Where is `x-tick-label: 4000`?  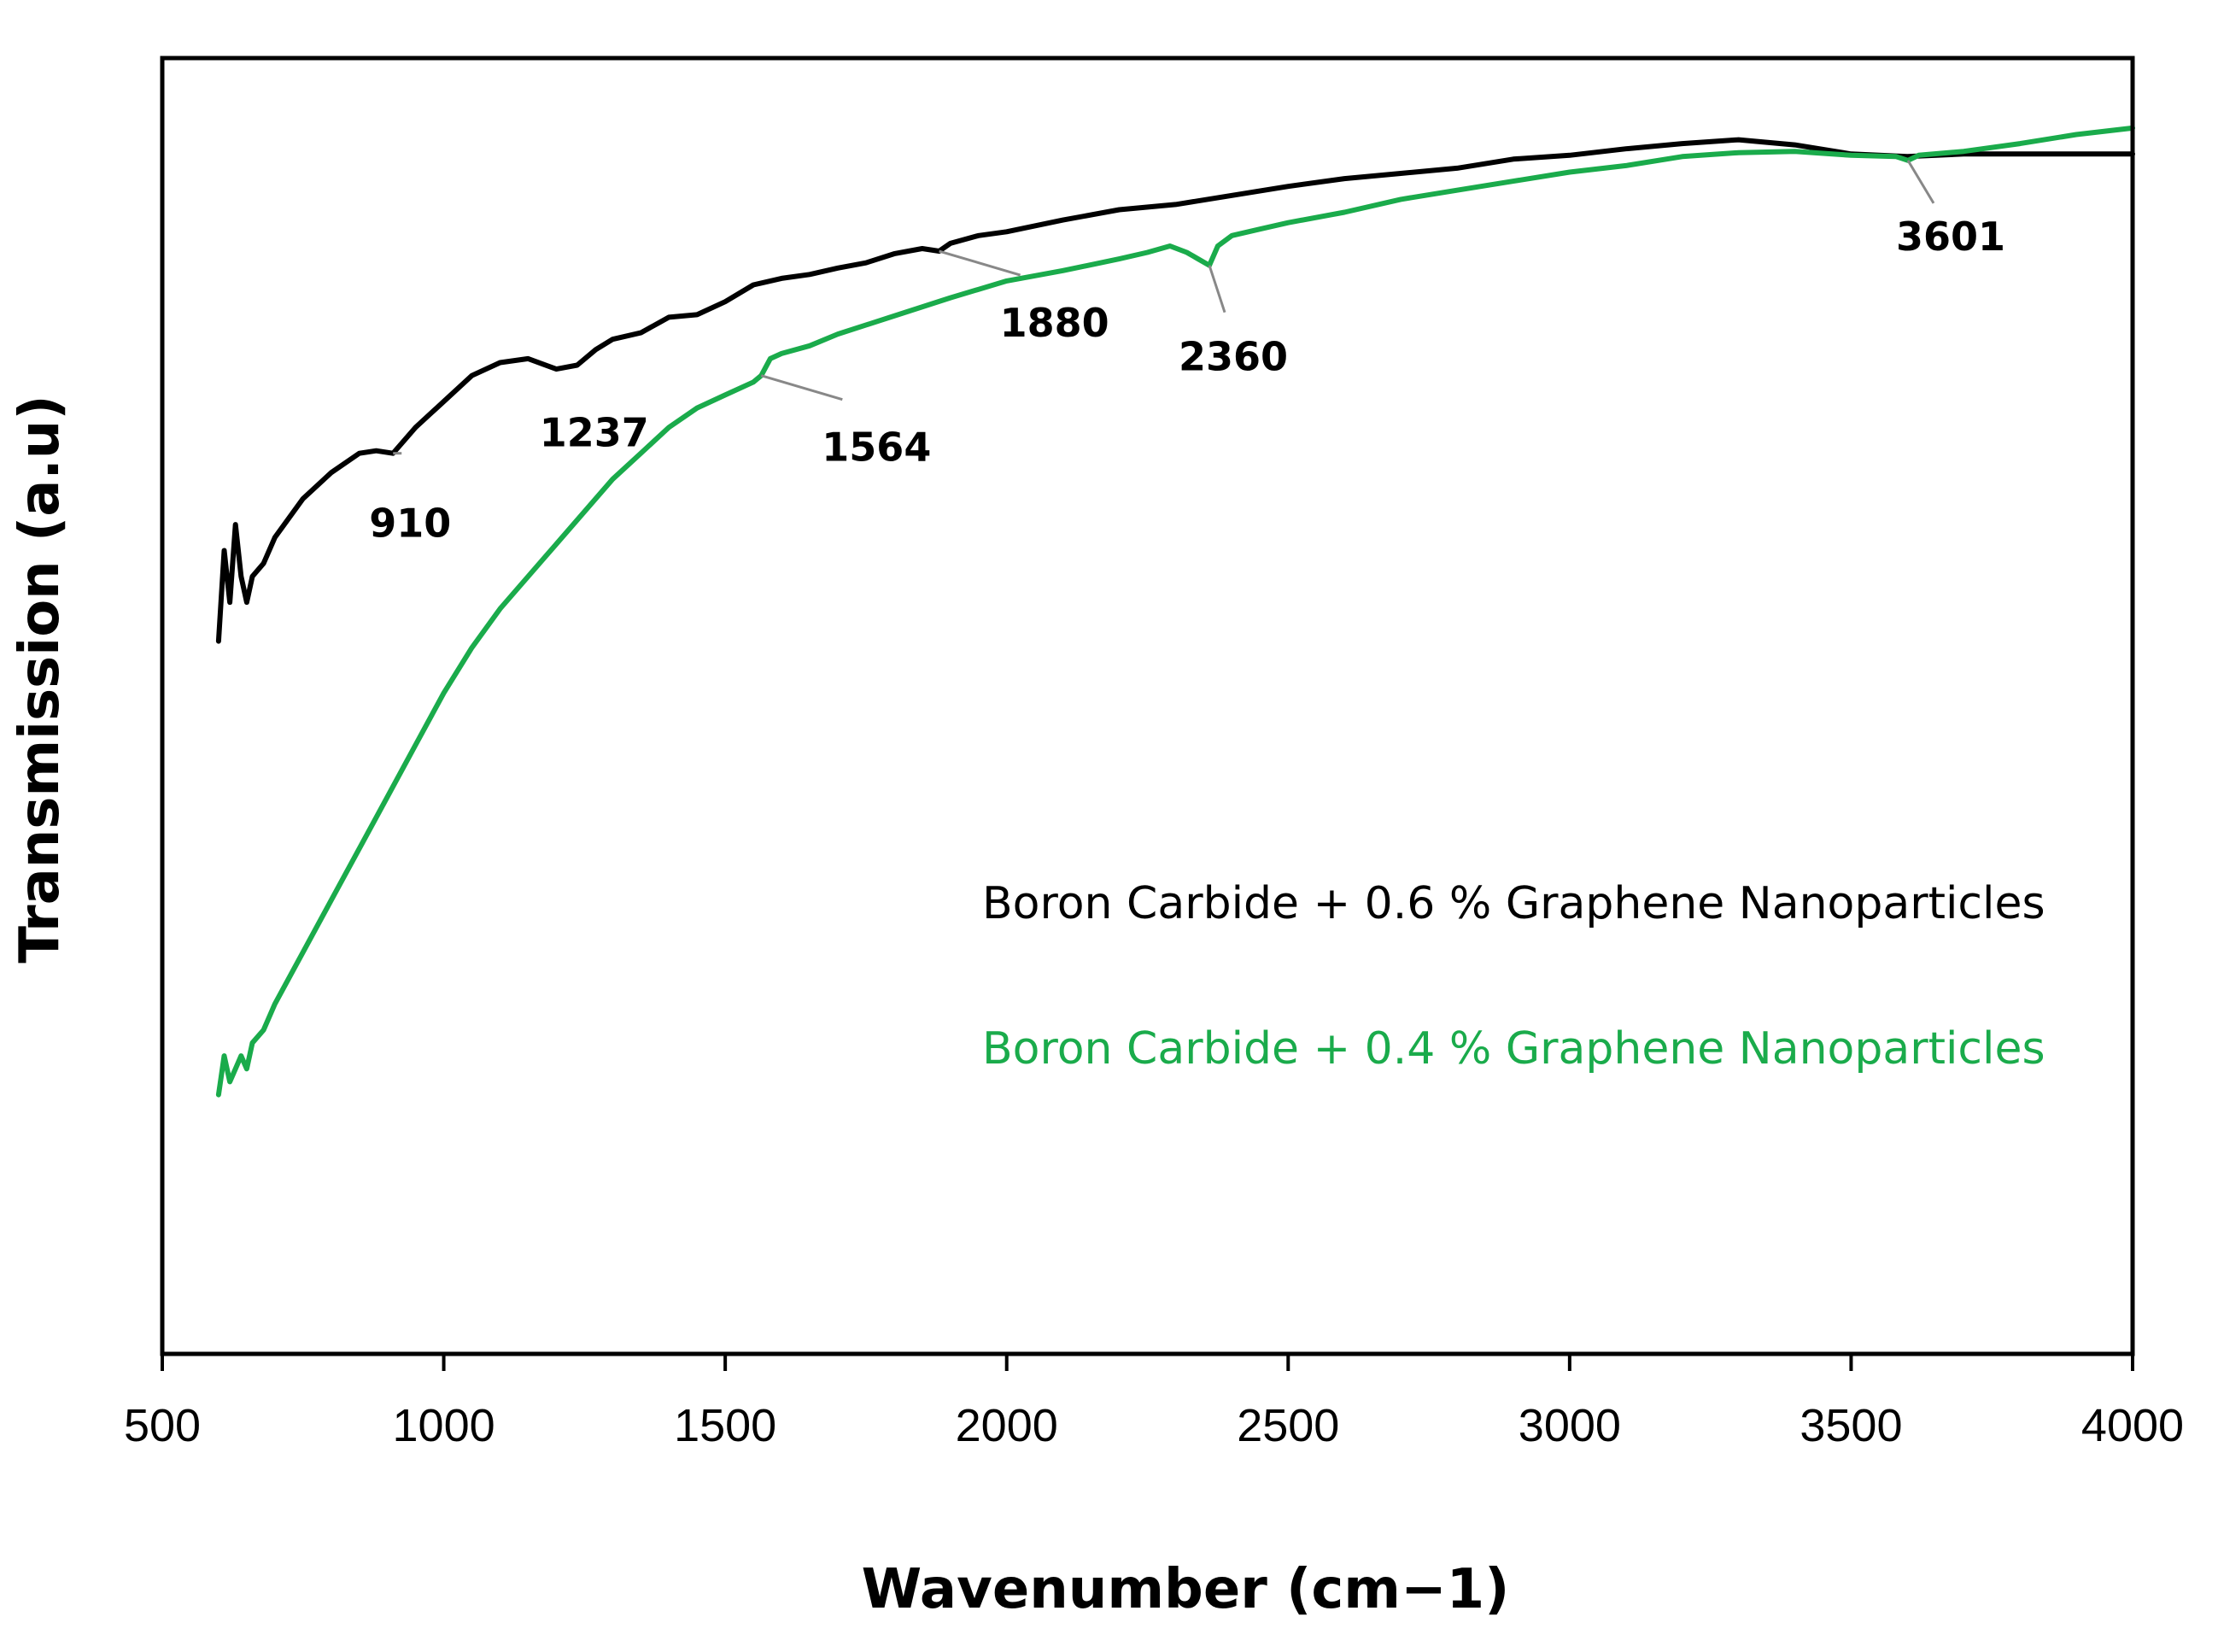 x-tick-label: 4000 is located at coordinates (2132, 1425).